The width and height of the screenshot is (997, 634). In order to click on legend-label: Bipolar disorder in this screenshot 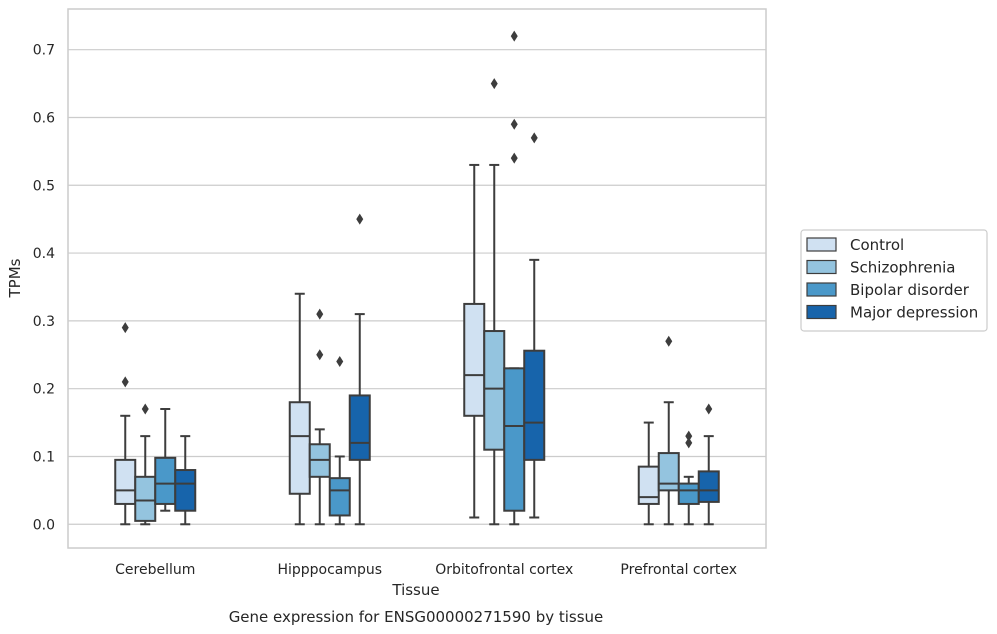, I will do `click(910, 290)`.